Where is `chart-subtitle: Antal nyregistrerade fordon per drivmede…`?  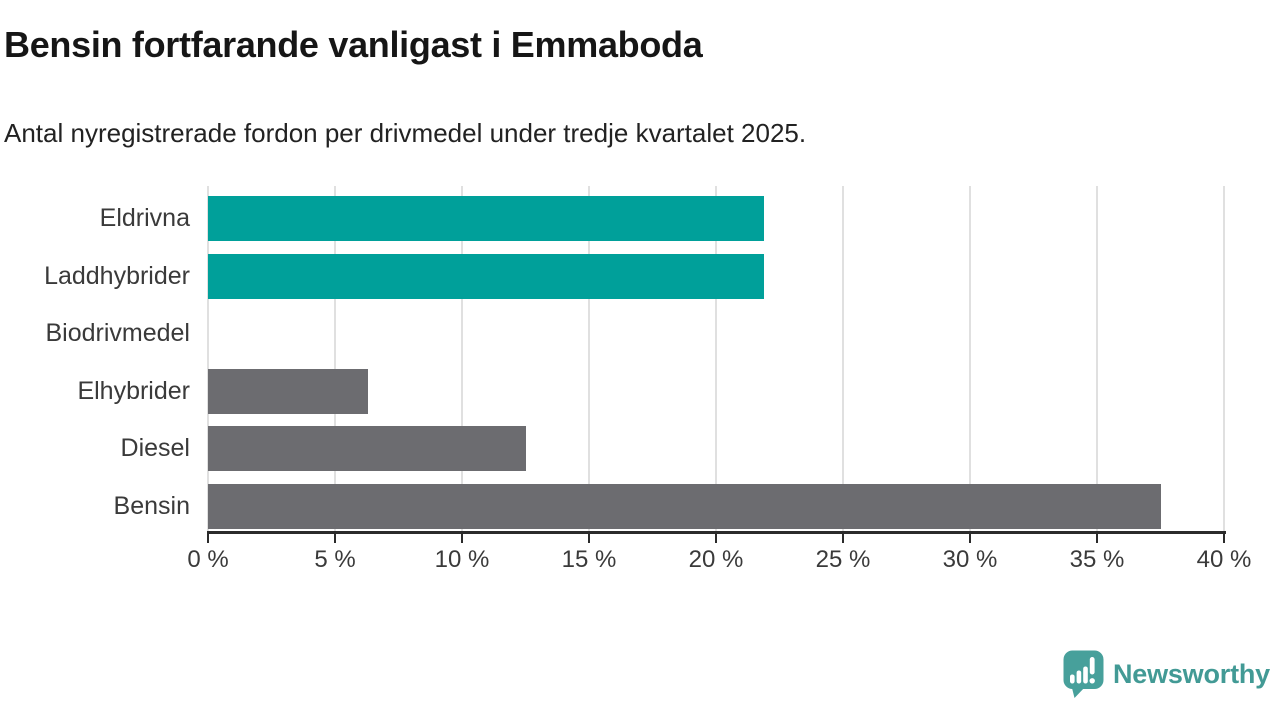 chart-subtitle: Antal nyregistrerade fordon per drivmede… is located at coordinates (405, 133).